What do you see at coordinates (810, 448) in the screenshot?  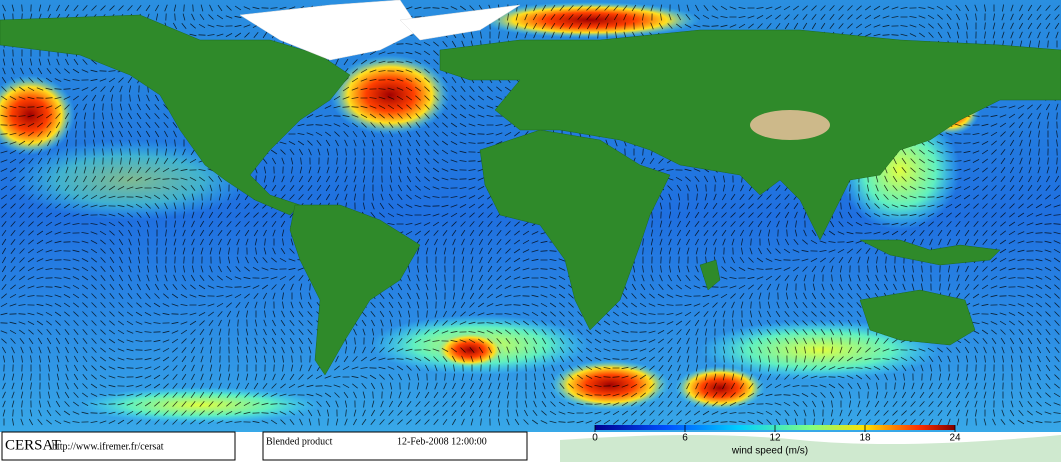 I see `antarctica` at bounding box center [810, 448].